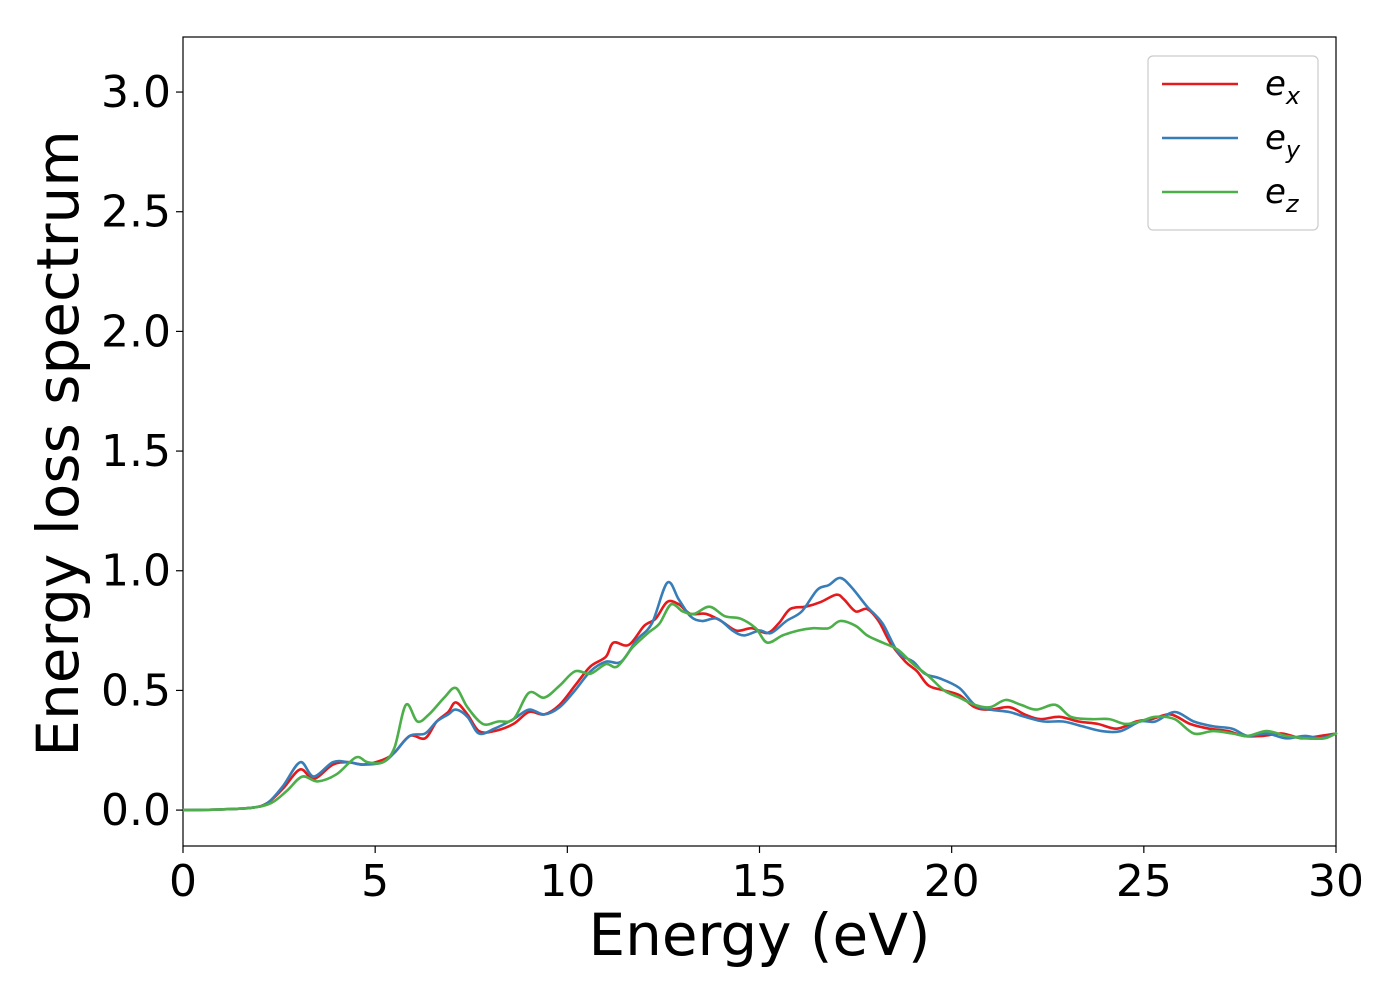 The image size is (1400, 1000). Describe the element at coordinates (375, 881) in the screenshot. I see `x-tick-label: 5` at that location.